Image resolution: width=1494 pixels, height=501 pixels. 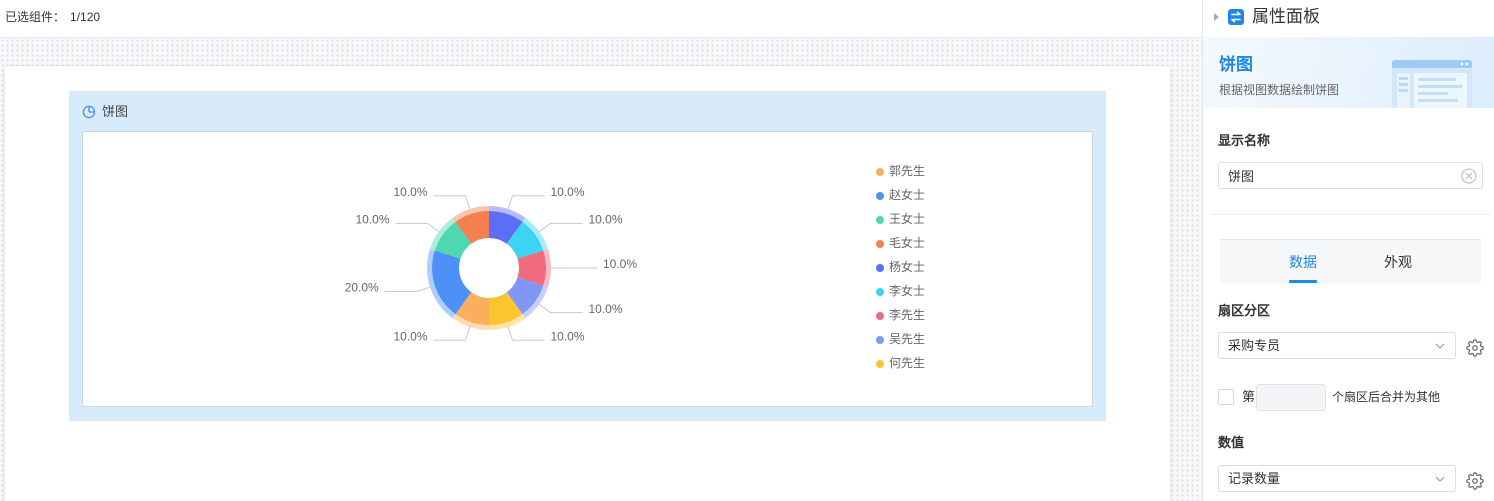 What do you see at coordinates (1216, 17) in the screenshot?
I see `collapse-caret-icon` at bounding box center [1216, 17].